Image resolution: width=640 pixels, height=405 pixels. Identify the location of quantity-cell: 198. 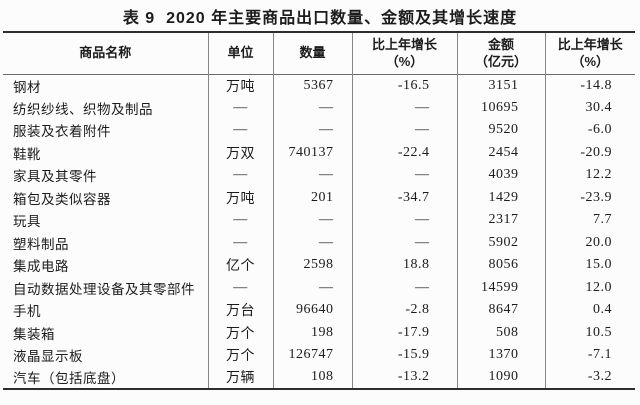
(312, 332).